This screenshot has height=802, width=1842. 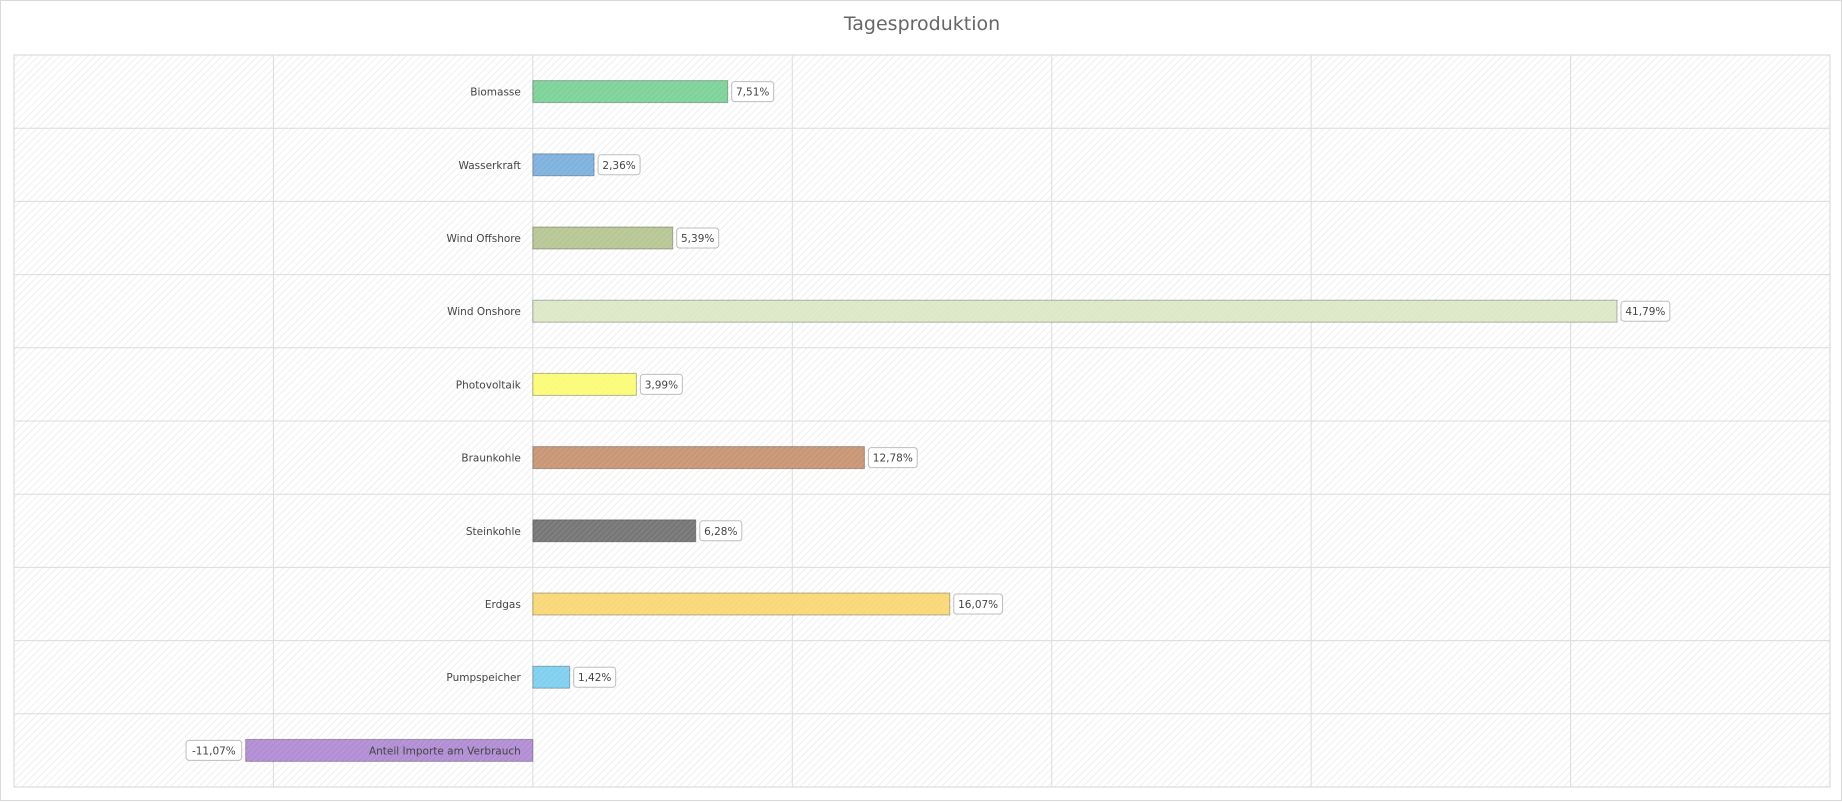 What do you see at coordinates (490, 166) in the screenshot?
I see `category-label: Wasserkraft` at bounding box center [490, 166].